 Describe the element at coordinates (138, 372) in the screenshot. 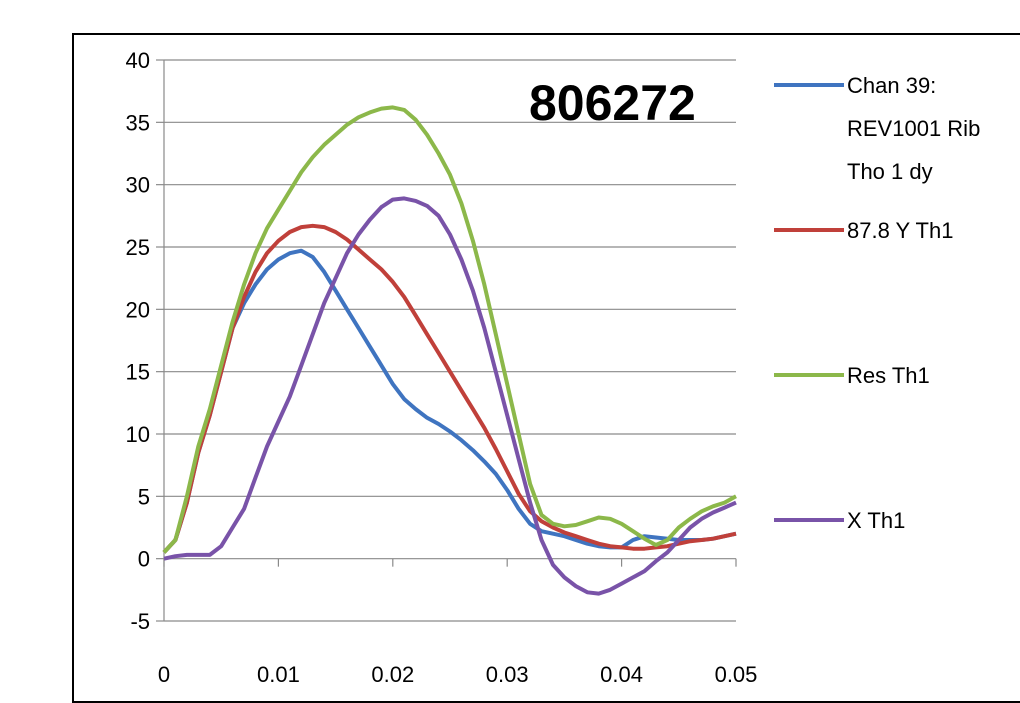

I see `y-tick-label: 15` at that location.